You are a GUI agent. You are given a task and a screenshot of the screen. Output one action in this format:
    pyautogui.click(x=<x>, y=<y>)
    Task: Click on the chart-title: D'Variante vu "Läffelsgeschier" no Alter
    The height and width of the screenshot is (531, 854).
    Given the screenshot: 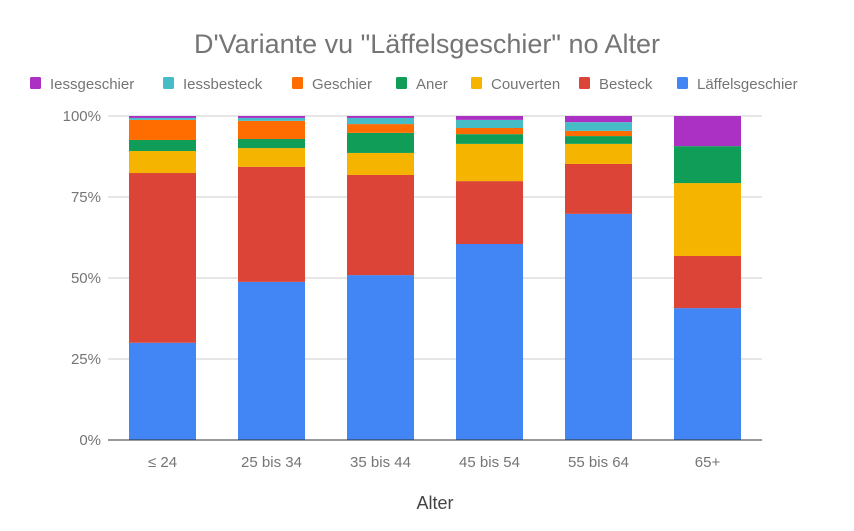 What is the action you would take?
    pyautogui.click(x=427, y=44)
    